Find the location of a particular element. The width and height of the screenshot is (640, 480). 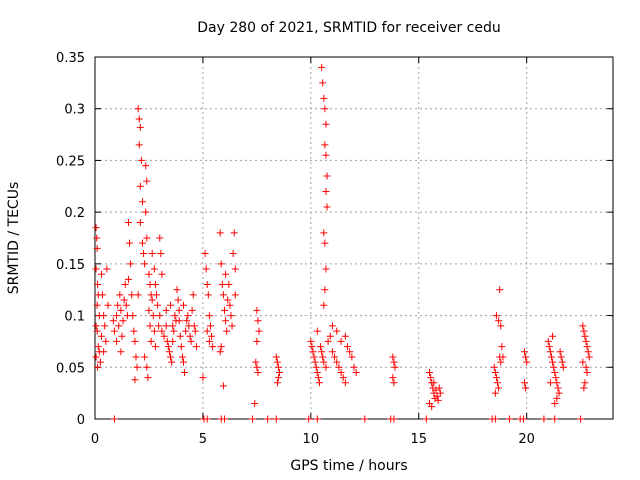

x-tick-label: 20 is located at coordinates (526, 439).